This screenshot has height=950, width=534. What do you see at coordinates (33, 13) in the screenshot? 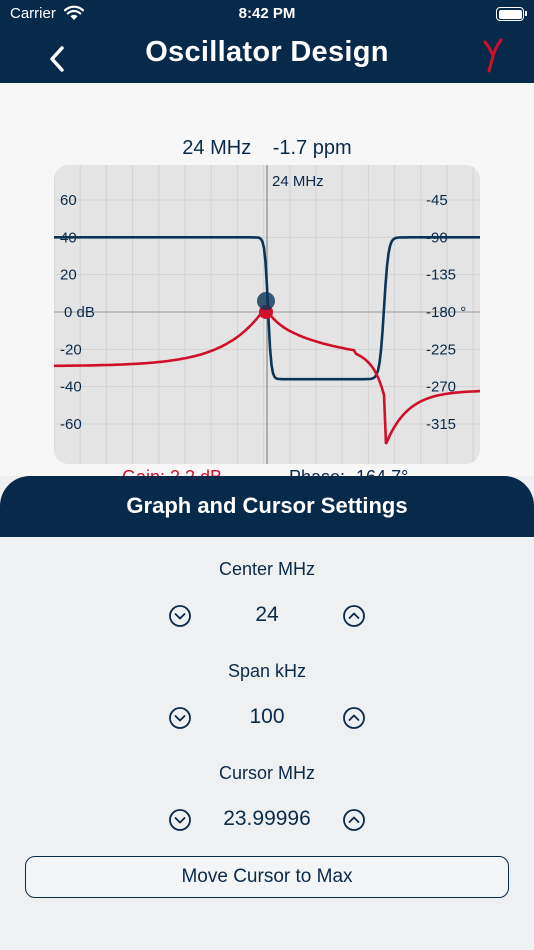
I see `carrier-label: Carrier` at bounding box center [33, 13].